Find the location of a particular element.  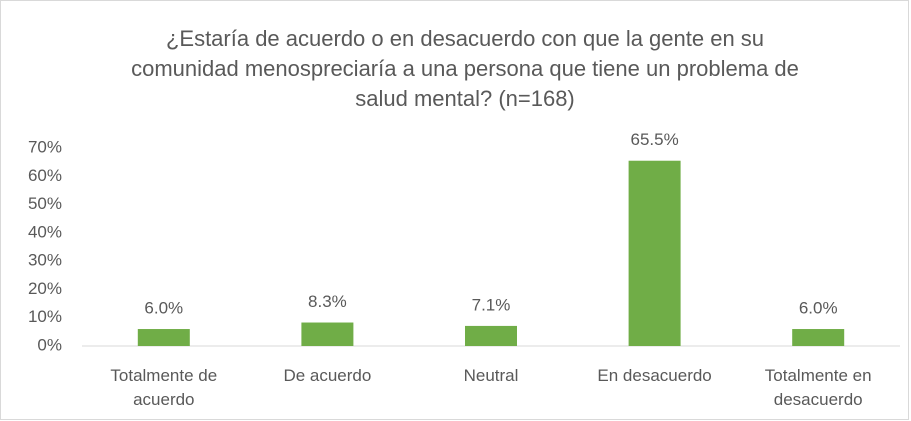

x-tick-label: De acuerdo is located at coordinates (327, 375).